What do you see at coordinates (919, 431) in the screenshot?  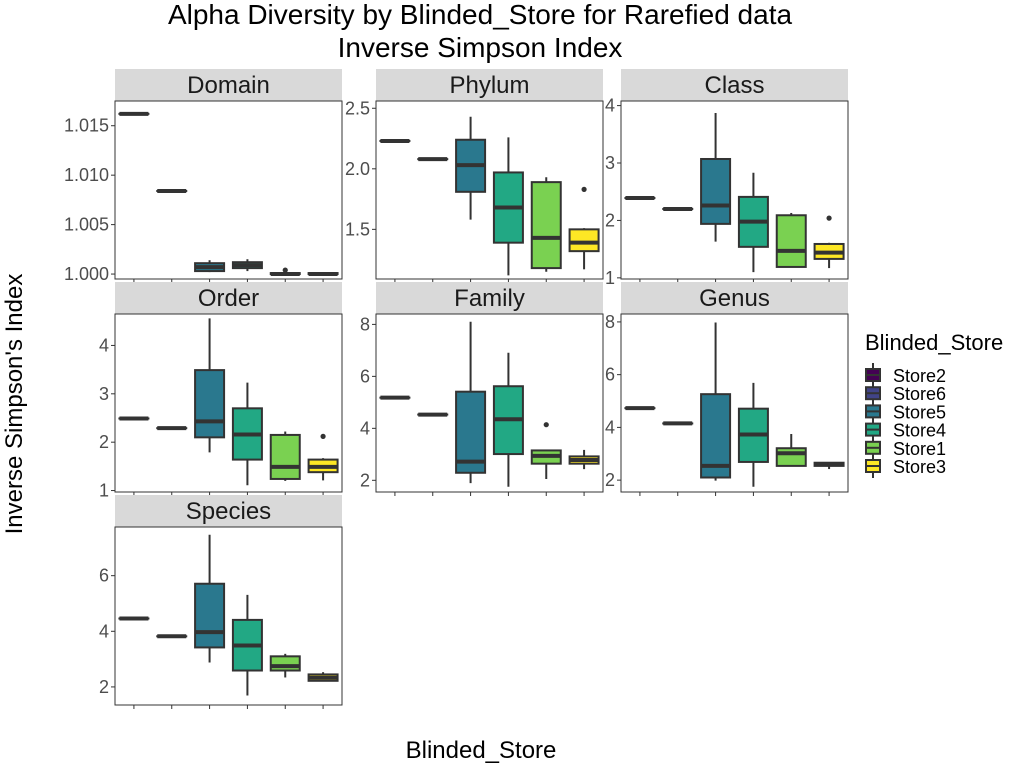 I see `legend-label: Store4` at bounding box center [919, 431].